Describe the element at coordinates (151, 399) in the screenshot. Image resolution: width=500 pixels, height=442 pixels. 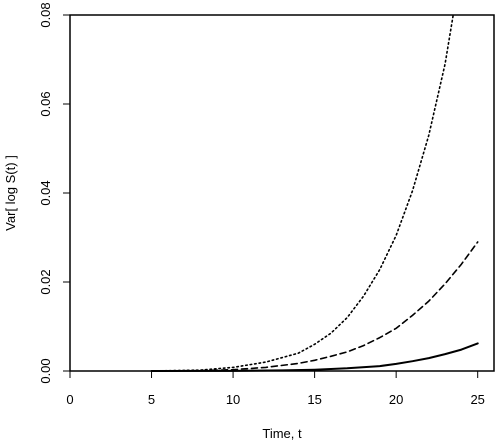
I see `x-tick-label: 5` at that location.